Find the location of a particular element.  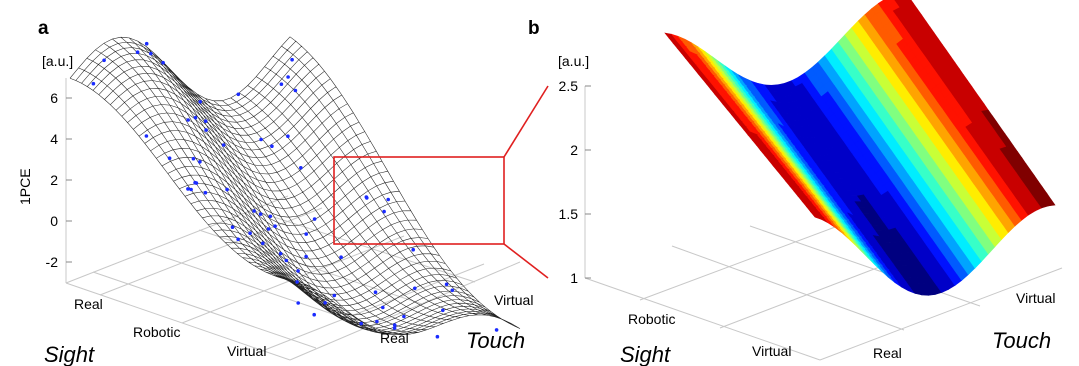

surface-facet is located at coordinates (1049, 202).